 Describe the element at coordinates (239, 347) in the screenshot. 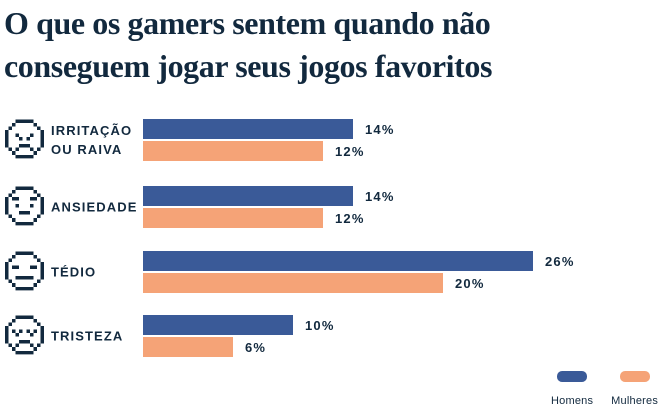

I see `bar-line: 6%` at that location.